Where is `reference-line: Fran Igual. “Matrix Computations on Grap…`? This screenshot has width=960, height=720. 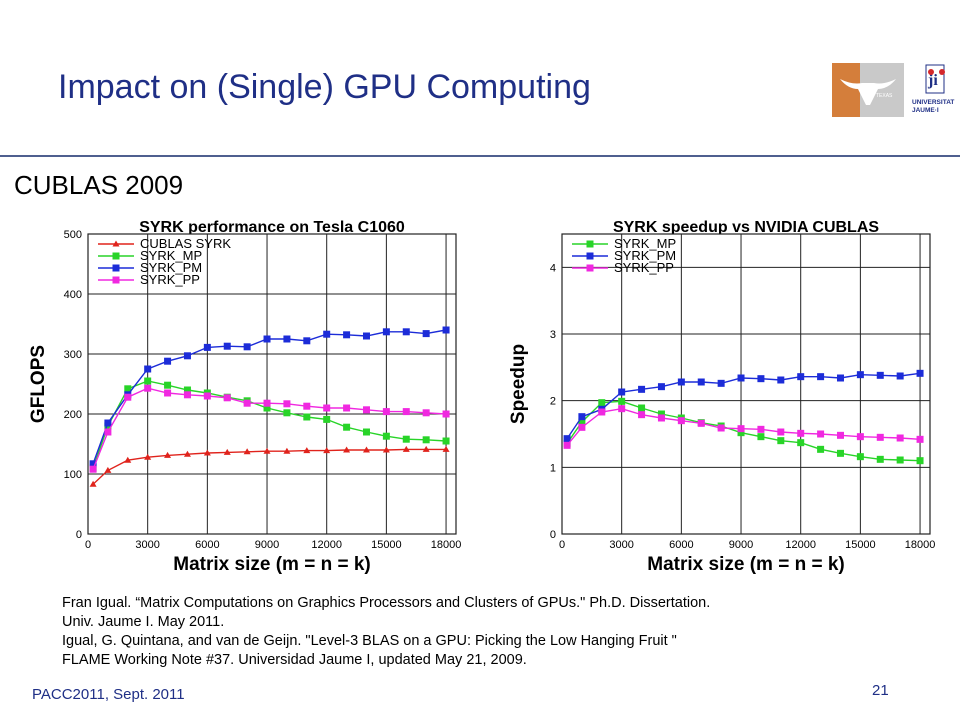 reference-line: Fran Igual. “Matrix Computations on Grap… is located at coordinates (386, 603).